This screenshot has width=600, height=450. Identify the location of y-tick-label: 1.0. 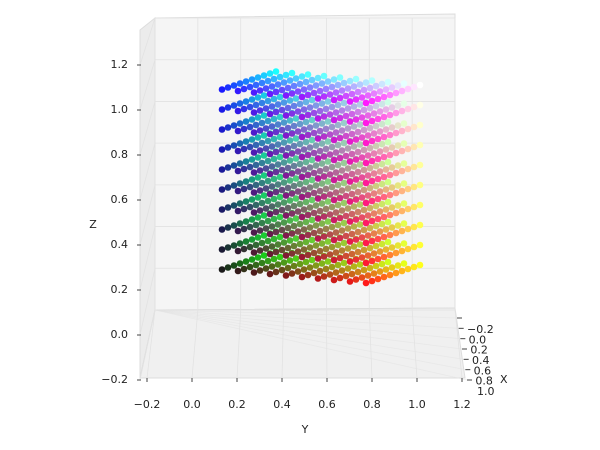
(417, 404).